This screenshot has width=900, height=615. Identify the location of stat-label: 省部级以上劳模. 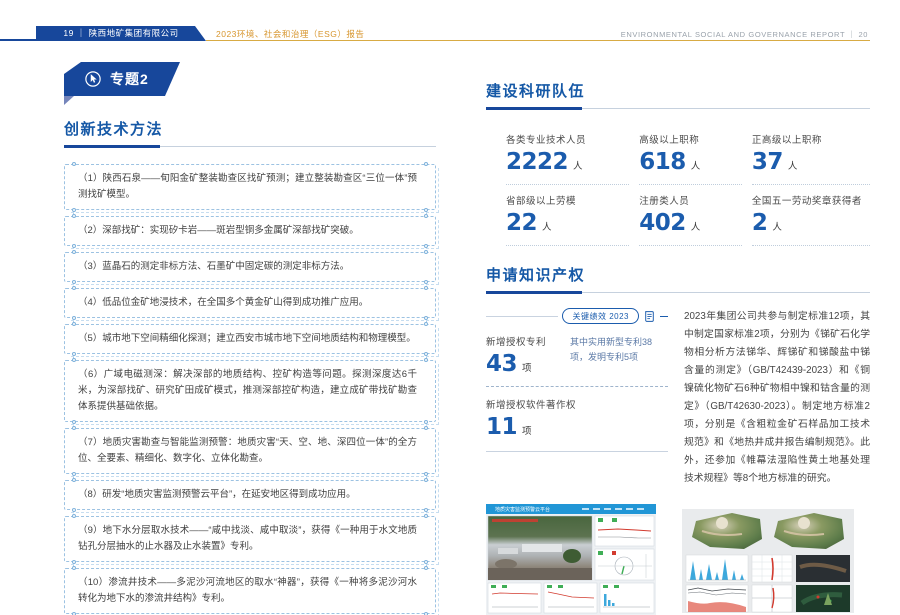
(541, 201).